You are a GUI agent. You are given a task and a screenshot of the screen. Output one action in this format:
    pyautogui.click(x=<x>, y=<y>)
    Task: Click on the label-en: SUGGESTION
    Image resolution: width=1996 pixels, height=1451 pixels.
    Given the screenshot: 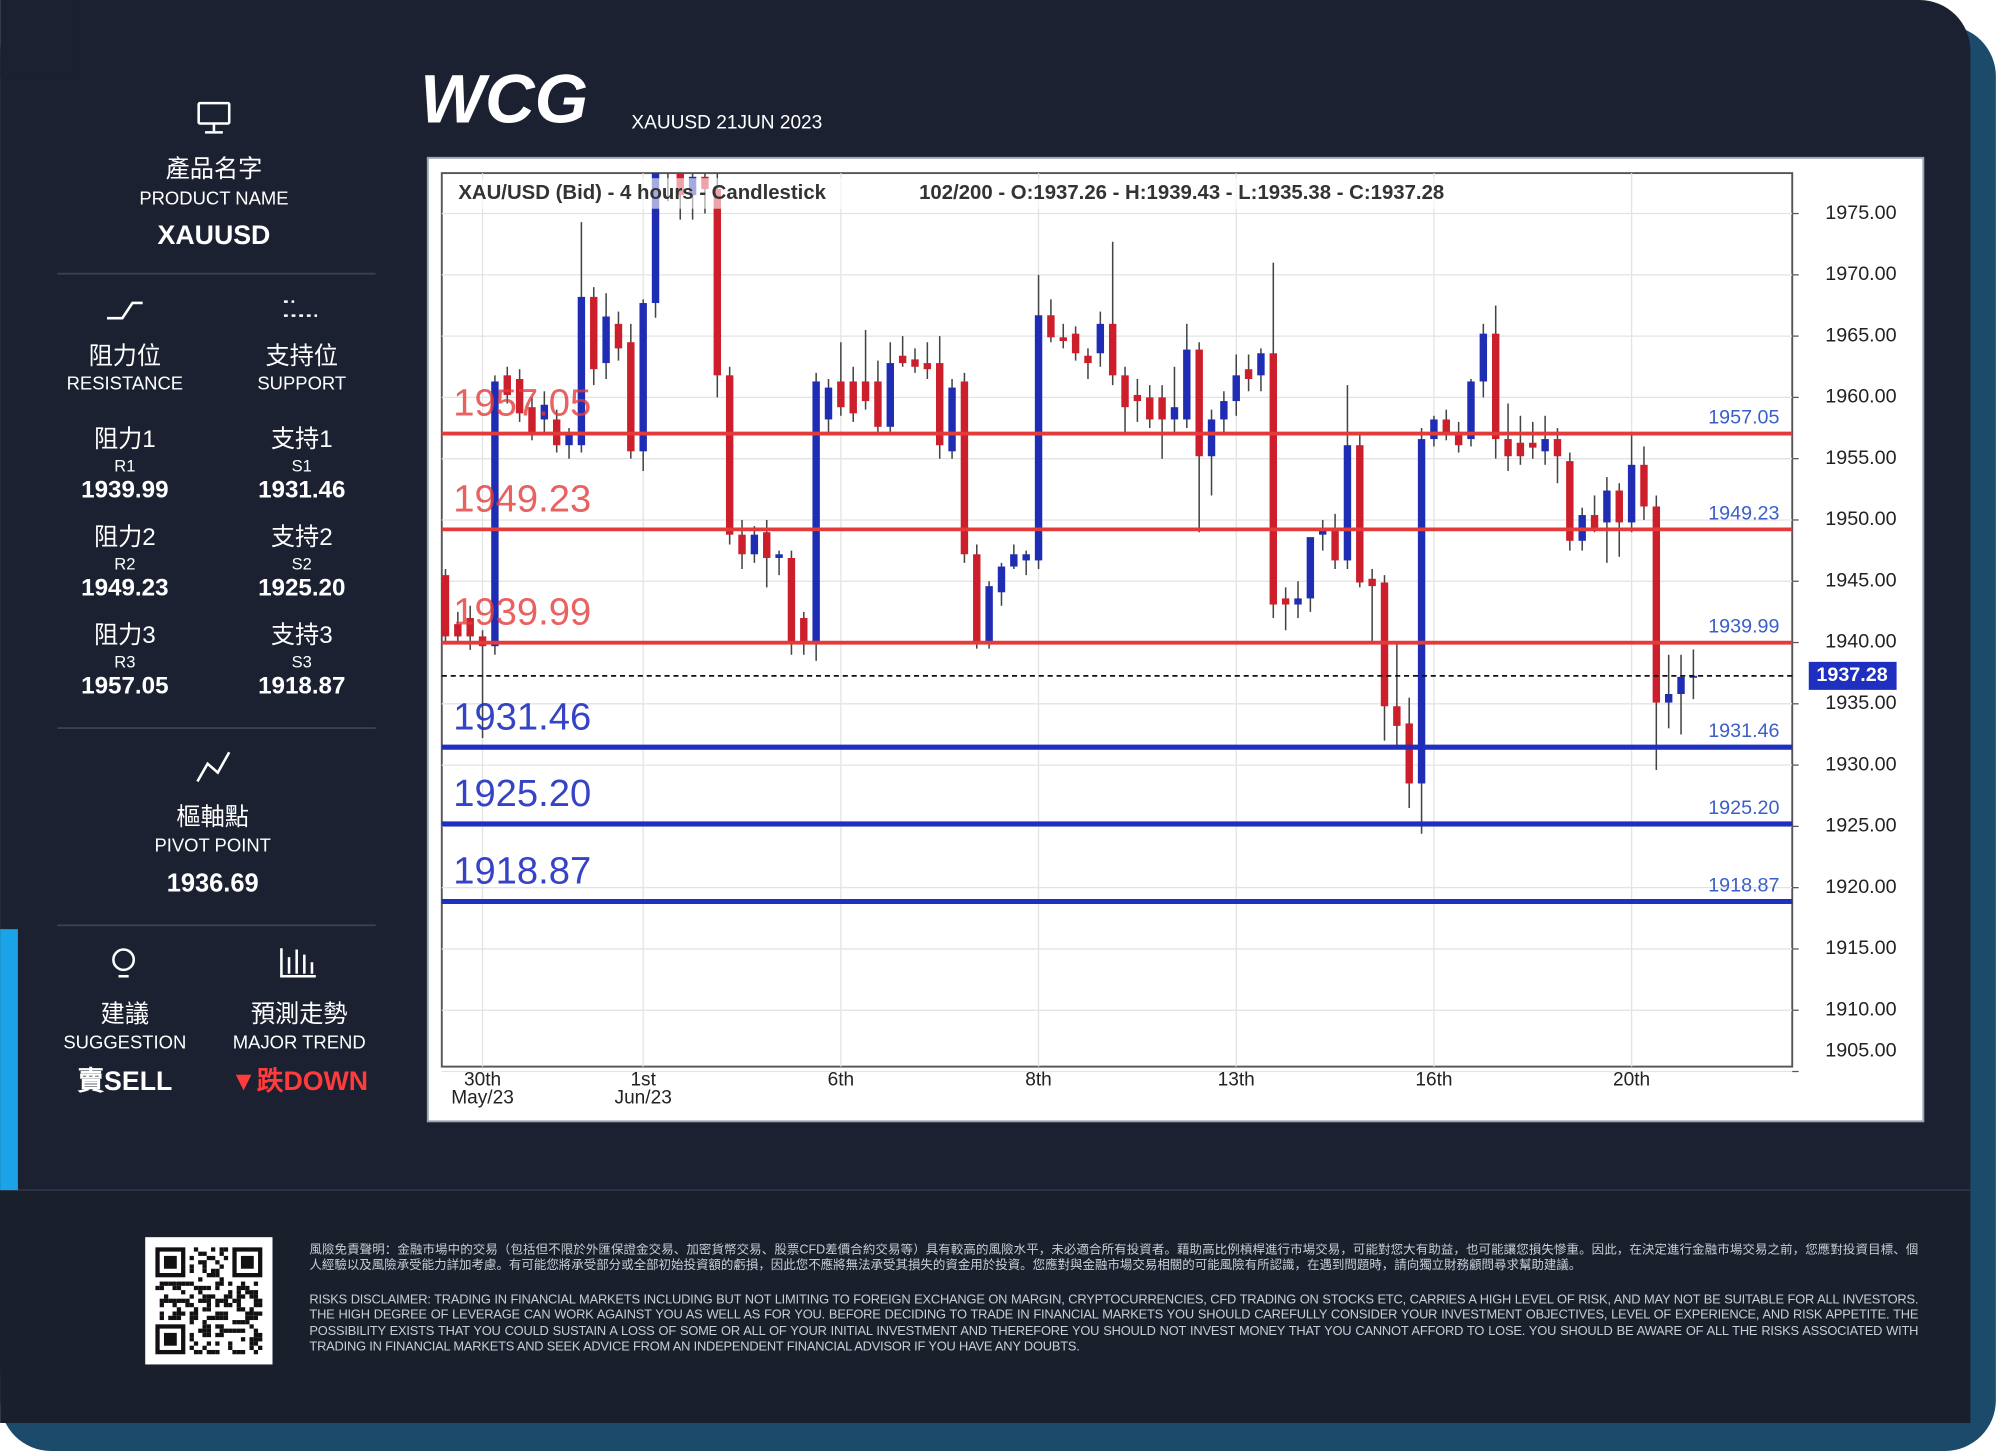 What is the action you would take?
    pyautogui.click(x=124, y=1042)
    